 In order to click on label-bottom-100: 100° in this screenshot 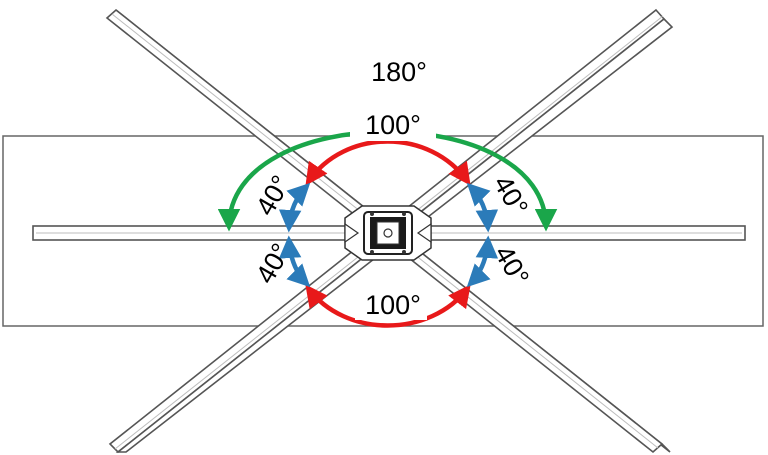, I will do `click(393, 305)`.